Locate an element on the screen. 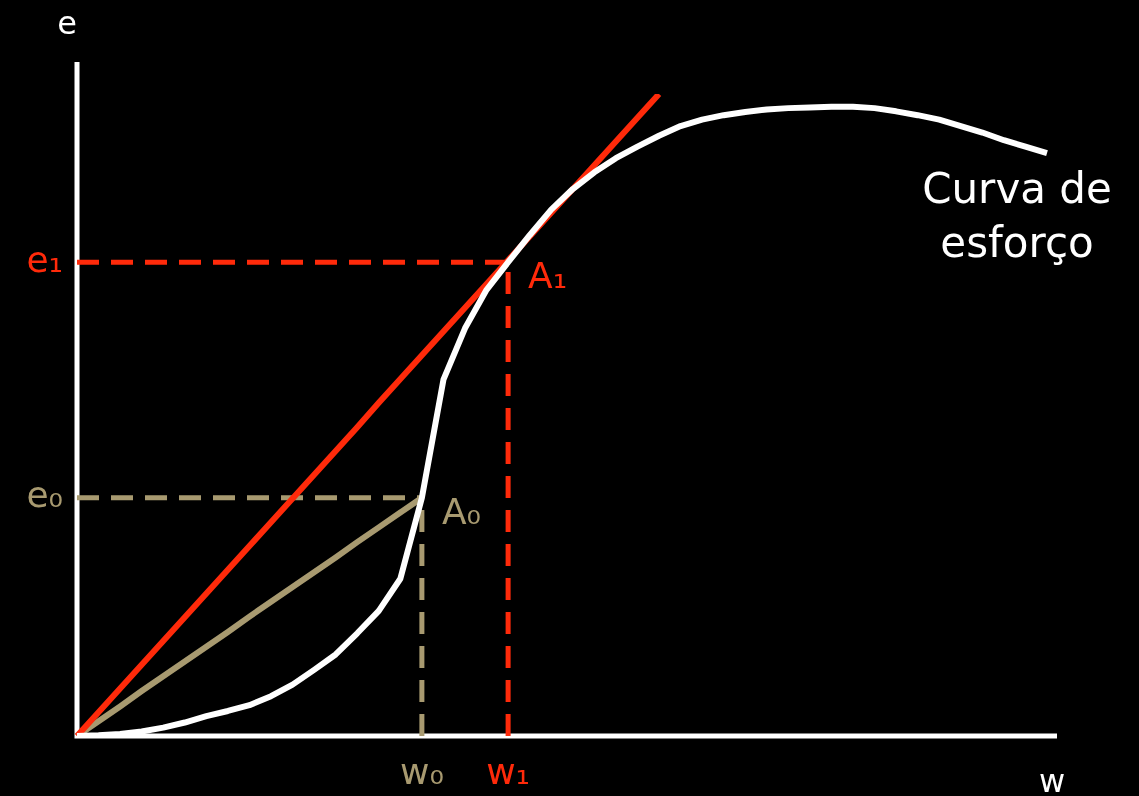 This screenshot has height=796, width=1139. y-axis-title: e is located at coordinates (67, 23).